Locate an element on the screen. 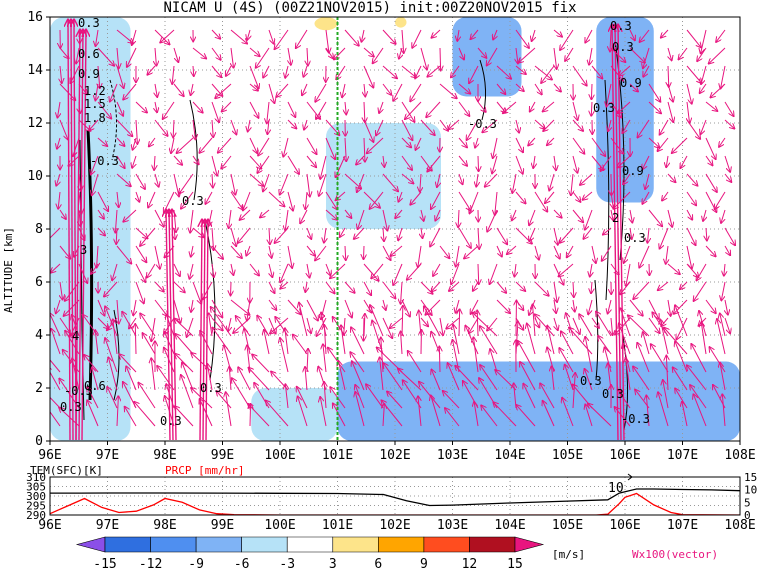 Image resolution: width=767 pixels, height=575 pixels. x-tick-label: 101E is located at coordinates (337, 455).